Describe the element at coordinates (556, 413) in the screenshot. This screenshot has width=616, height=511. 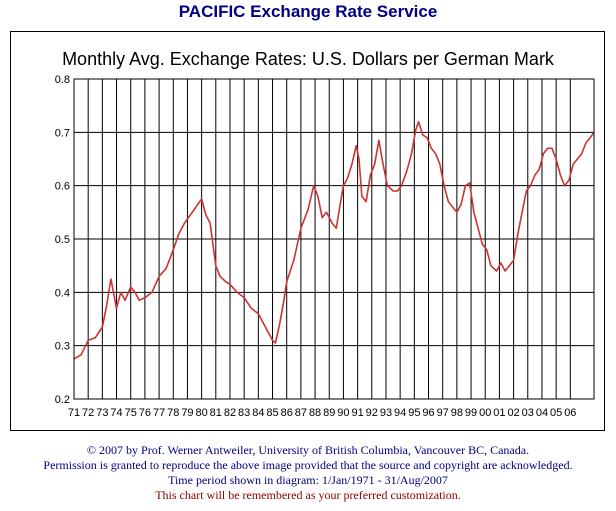
I see `x-tick-label: 05` at that location.